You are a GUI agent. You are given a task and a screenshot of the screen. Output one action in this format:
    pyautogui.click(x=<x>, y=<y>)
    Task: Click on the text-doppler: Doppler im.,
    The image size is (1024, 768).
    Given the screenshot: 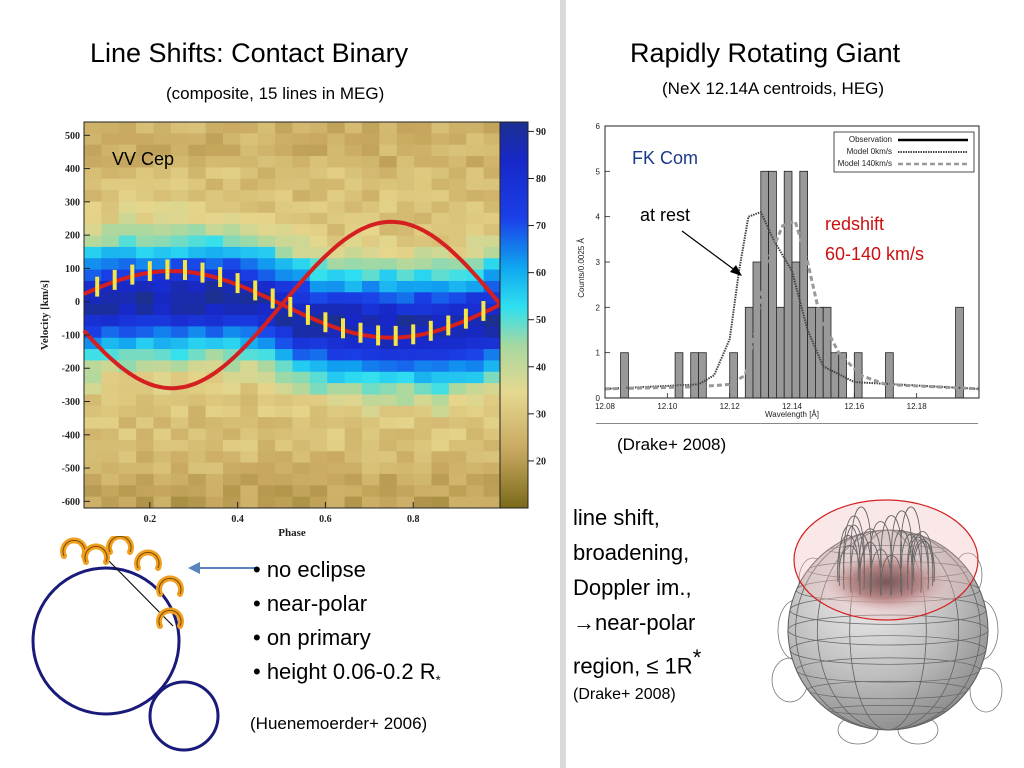 What is the action you would take?
    pyautogui.click(x=632, y=587)
    